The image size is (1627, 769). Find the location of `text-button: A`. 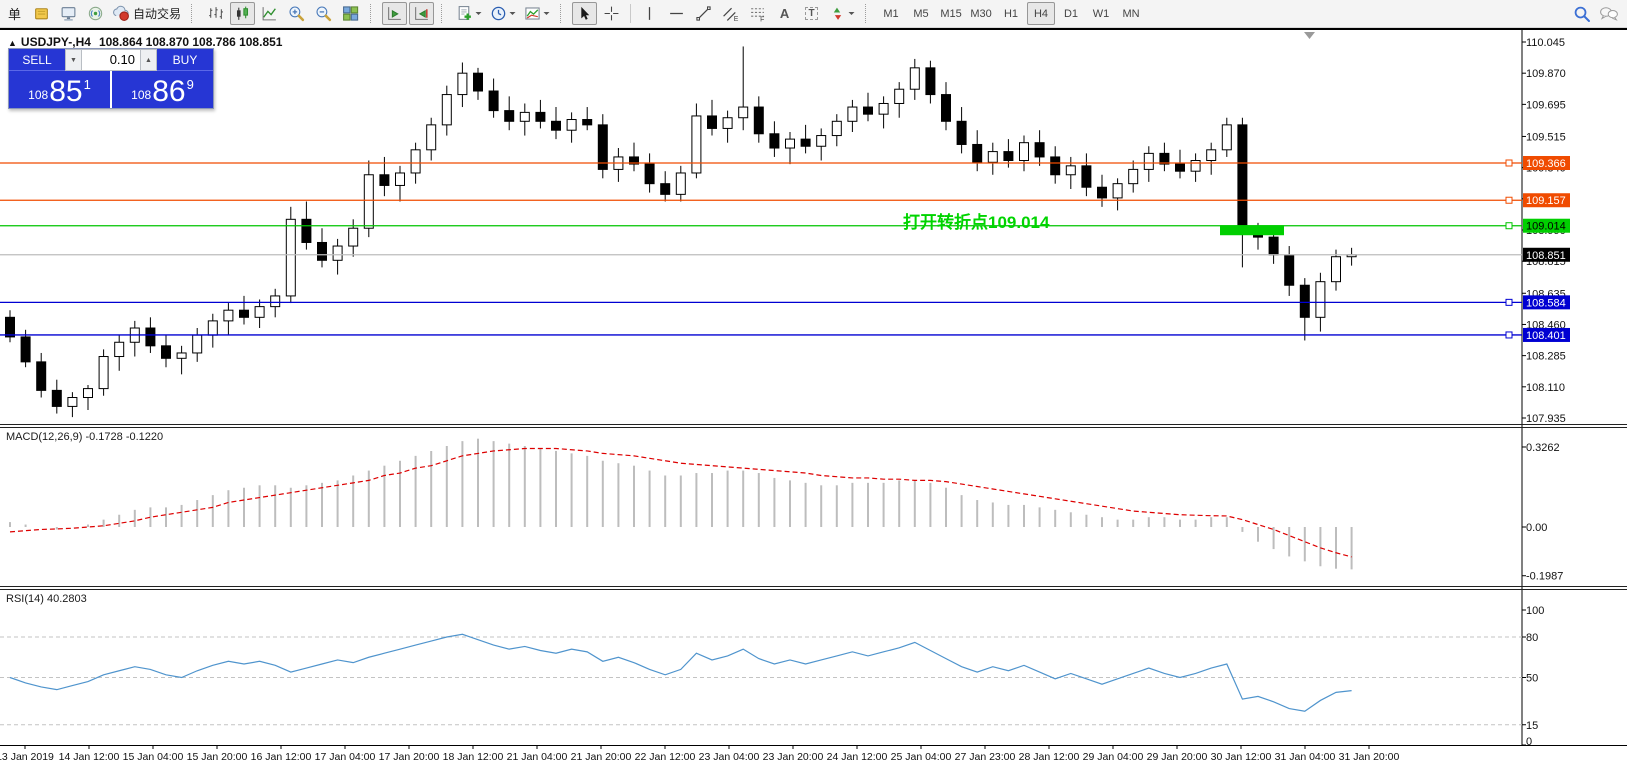

text-button: A is located at coordinates (784, 13).